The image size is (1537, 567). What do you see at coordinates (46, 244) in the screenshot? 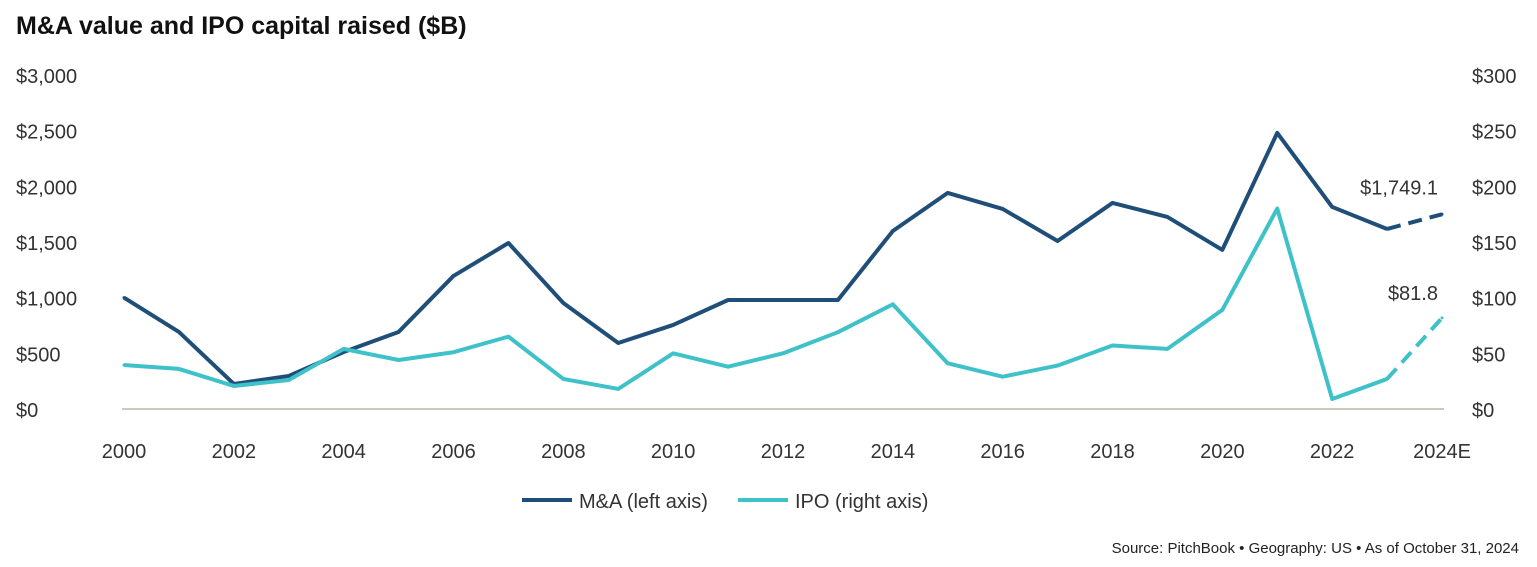
I see `left-tick-label: $1,500` at bounding box center [46, 244].